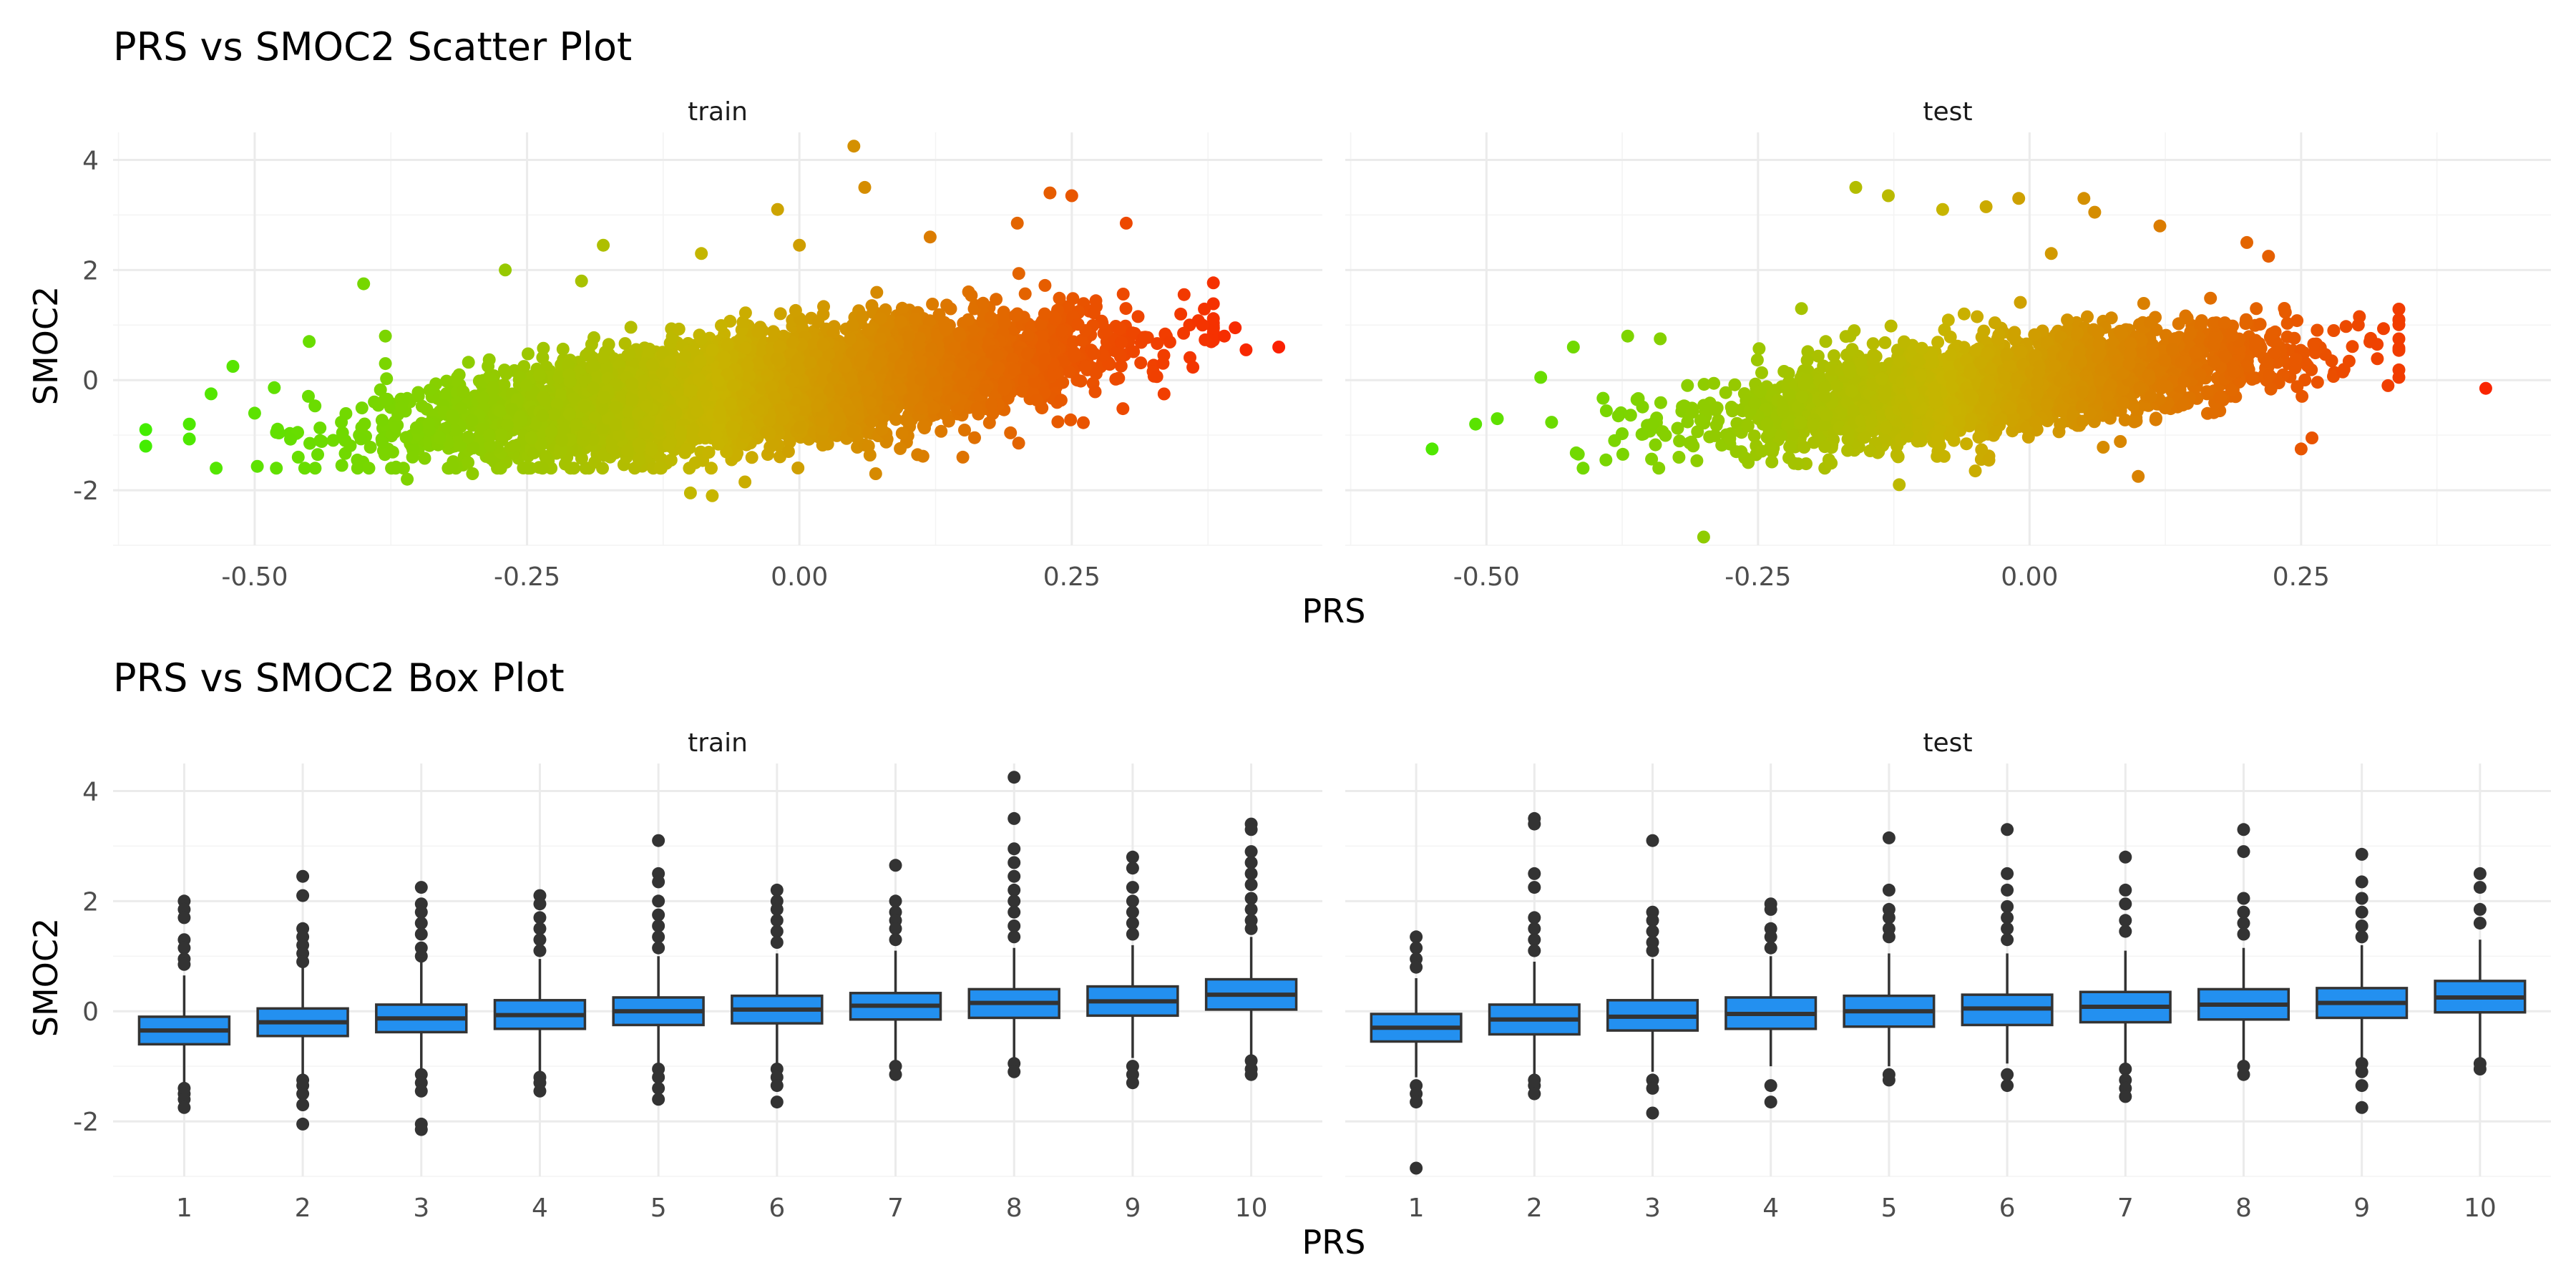 The width and height of the screenshot is (2576, 1288). I want to click on scatter-chart-title: PRS vs SMOC2 Scatter Plot, so click(372, 46).